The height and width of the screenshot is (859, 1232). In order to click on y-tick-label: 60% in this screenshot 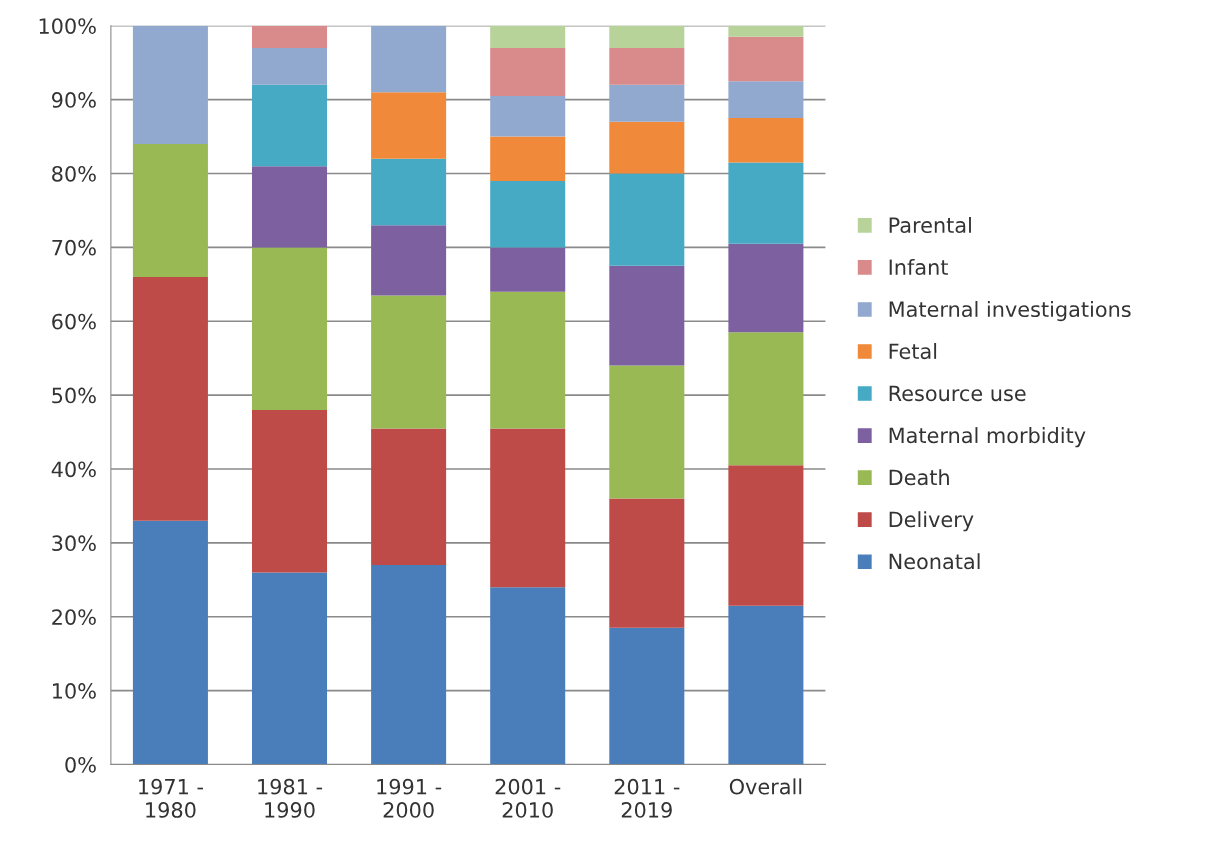, I will do `click(74, 321)`.